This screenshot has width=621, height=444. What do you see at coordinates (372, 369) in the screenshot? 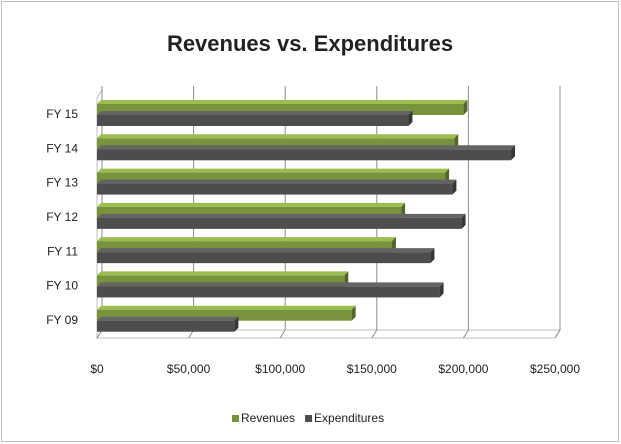
I see `x-tick-label: $150,000` at bounding box center [372, 369].